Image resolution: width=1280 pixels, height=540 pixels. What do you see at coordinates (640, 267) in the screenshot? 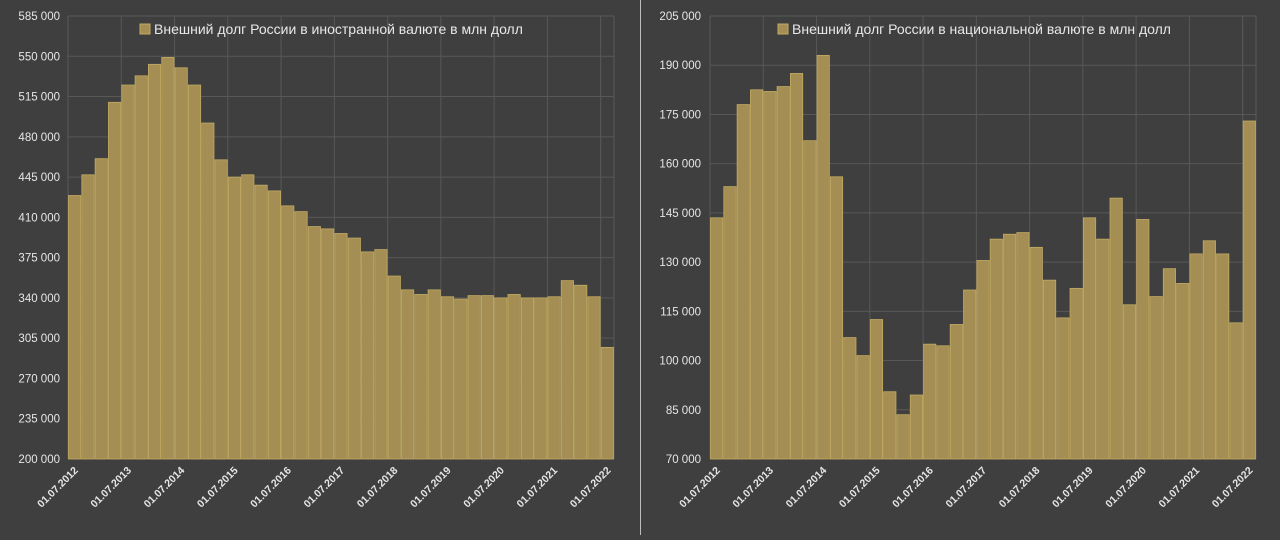
I see `panel-divider` at bounding box center [640, 267].